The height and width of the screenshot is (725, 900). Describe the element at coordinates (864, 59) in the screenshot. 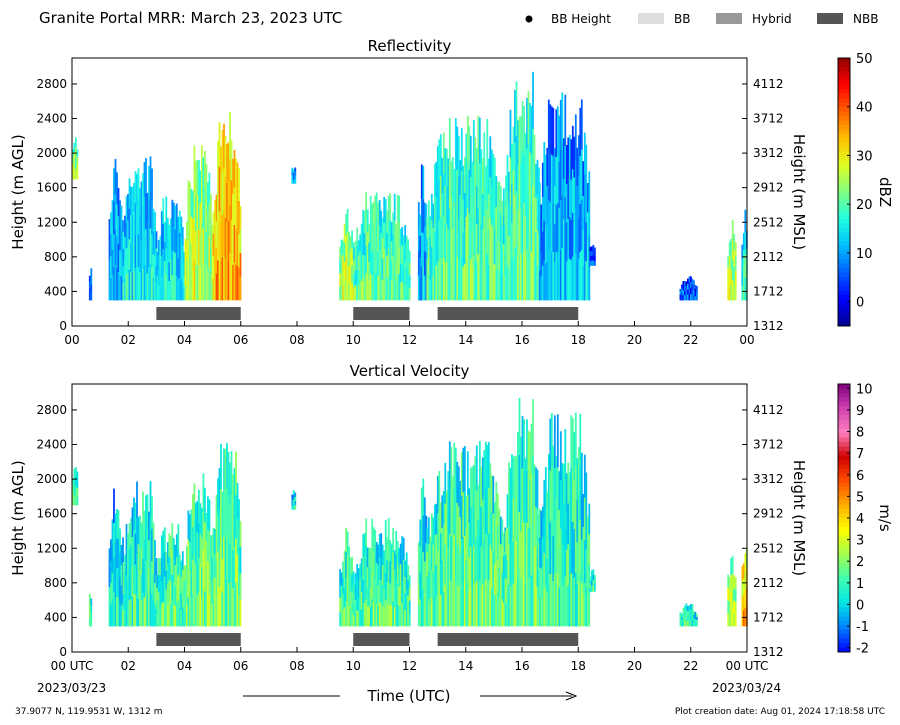

I see `reflectivity-colorbar-tick-label: 50` at that location.